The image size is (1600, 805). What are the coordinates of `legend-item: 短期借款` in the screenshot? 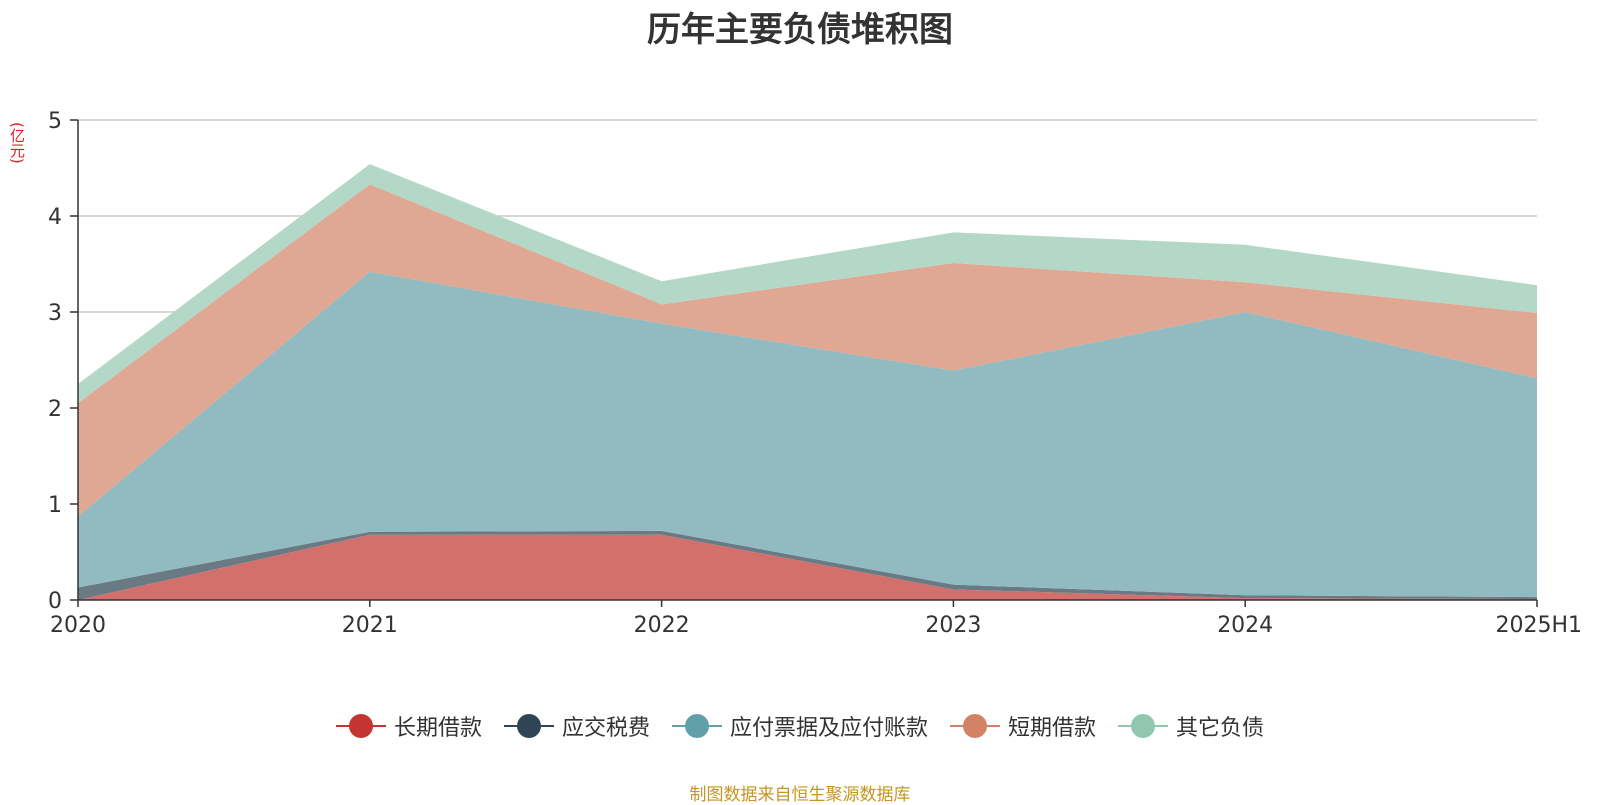 It's located at (1023, 726).